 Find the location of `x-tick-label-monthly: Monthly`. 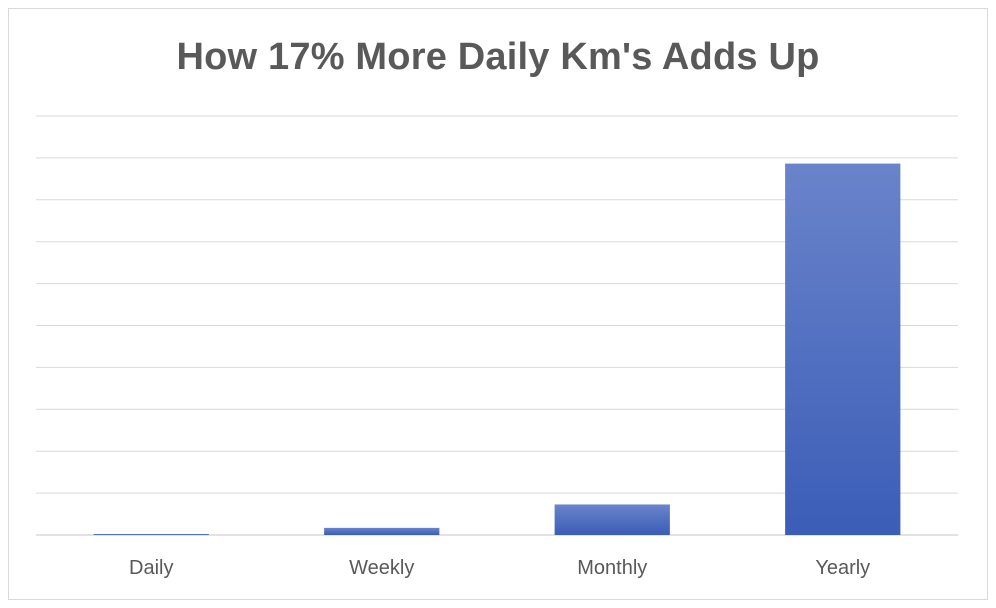

x-tick-label-monthly: Monthly is located at coordinates (612, 568).